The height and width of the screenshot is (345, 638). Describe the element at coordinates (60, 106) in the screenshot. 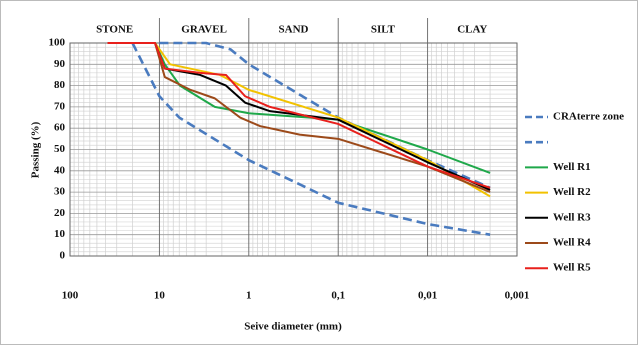

I see `y-tick-label: 70` at that location.